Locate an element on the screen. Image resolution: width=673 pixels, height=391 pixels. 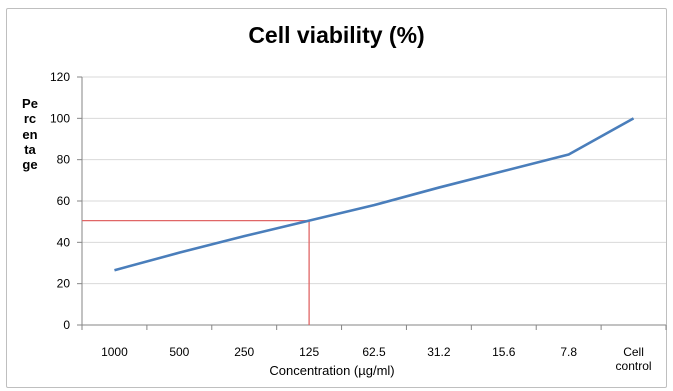
y-tick-label: 60 is located at coordinates (64, 201).